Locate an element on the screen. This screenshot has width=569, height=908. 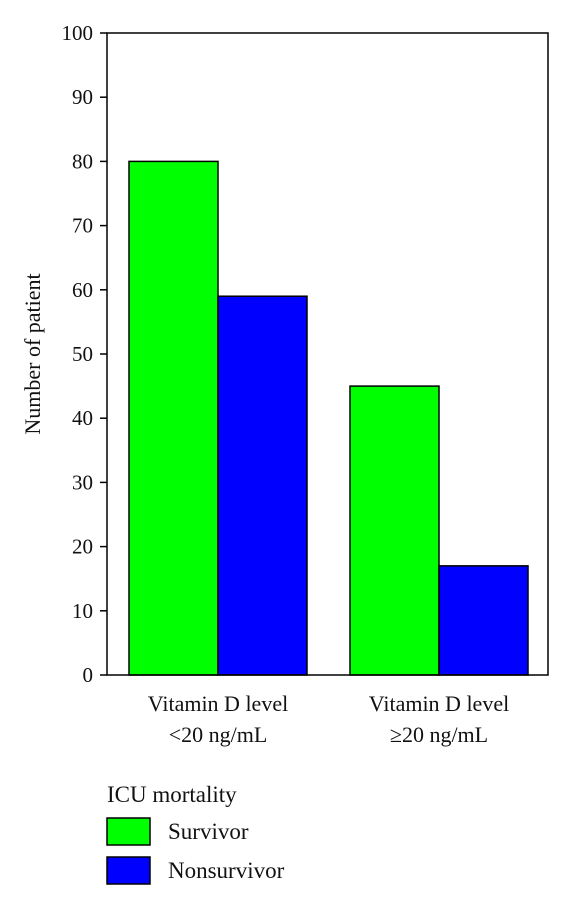
y-axis: 0 10 20 30 40 50 60 70 80 90 100 is located at coordinates (84, 354).